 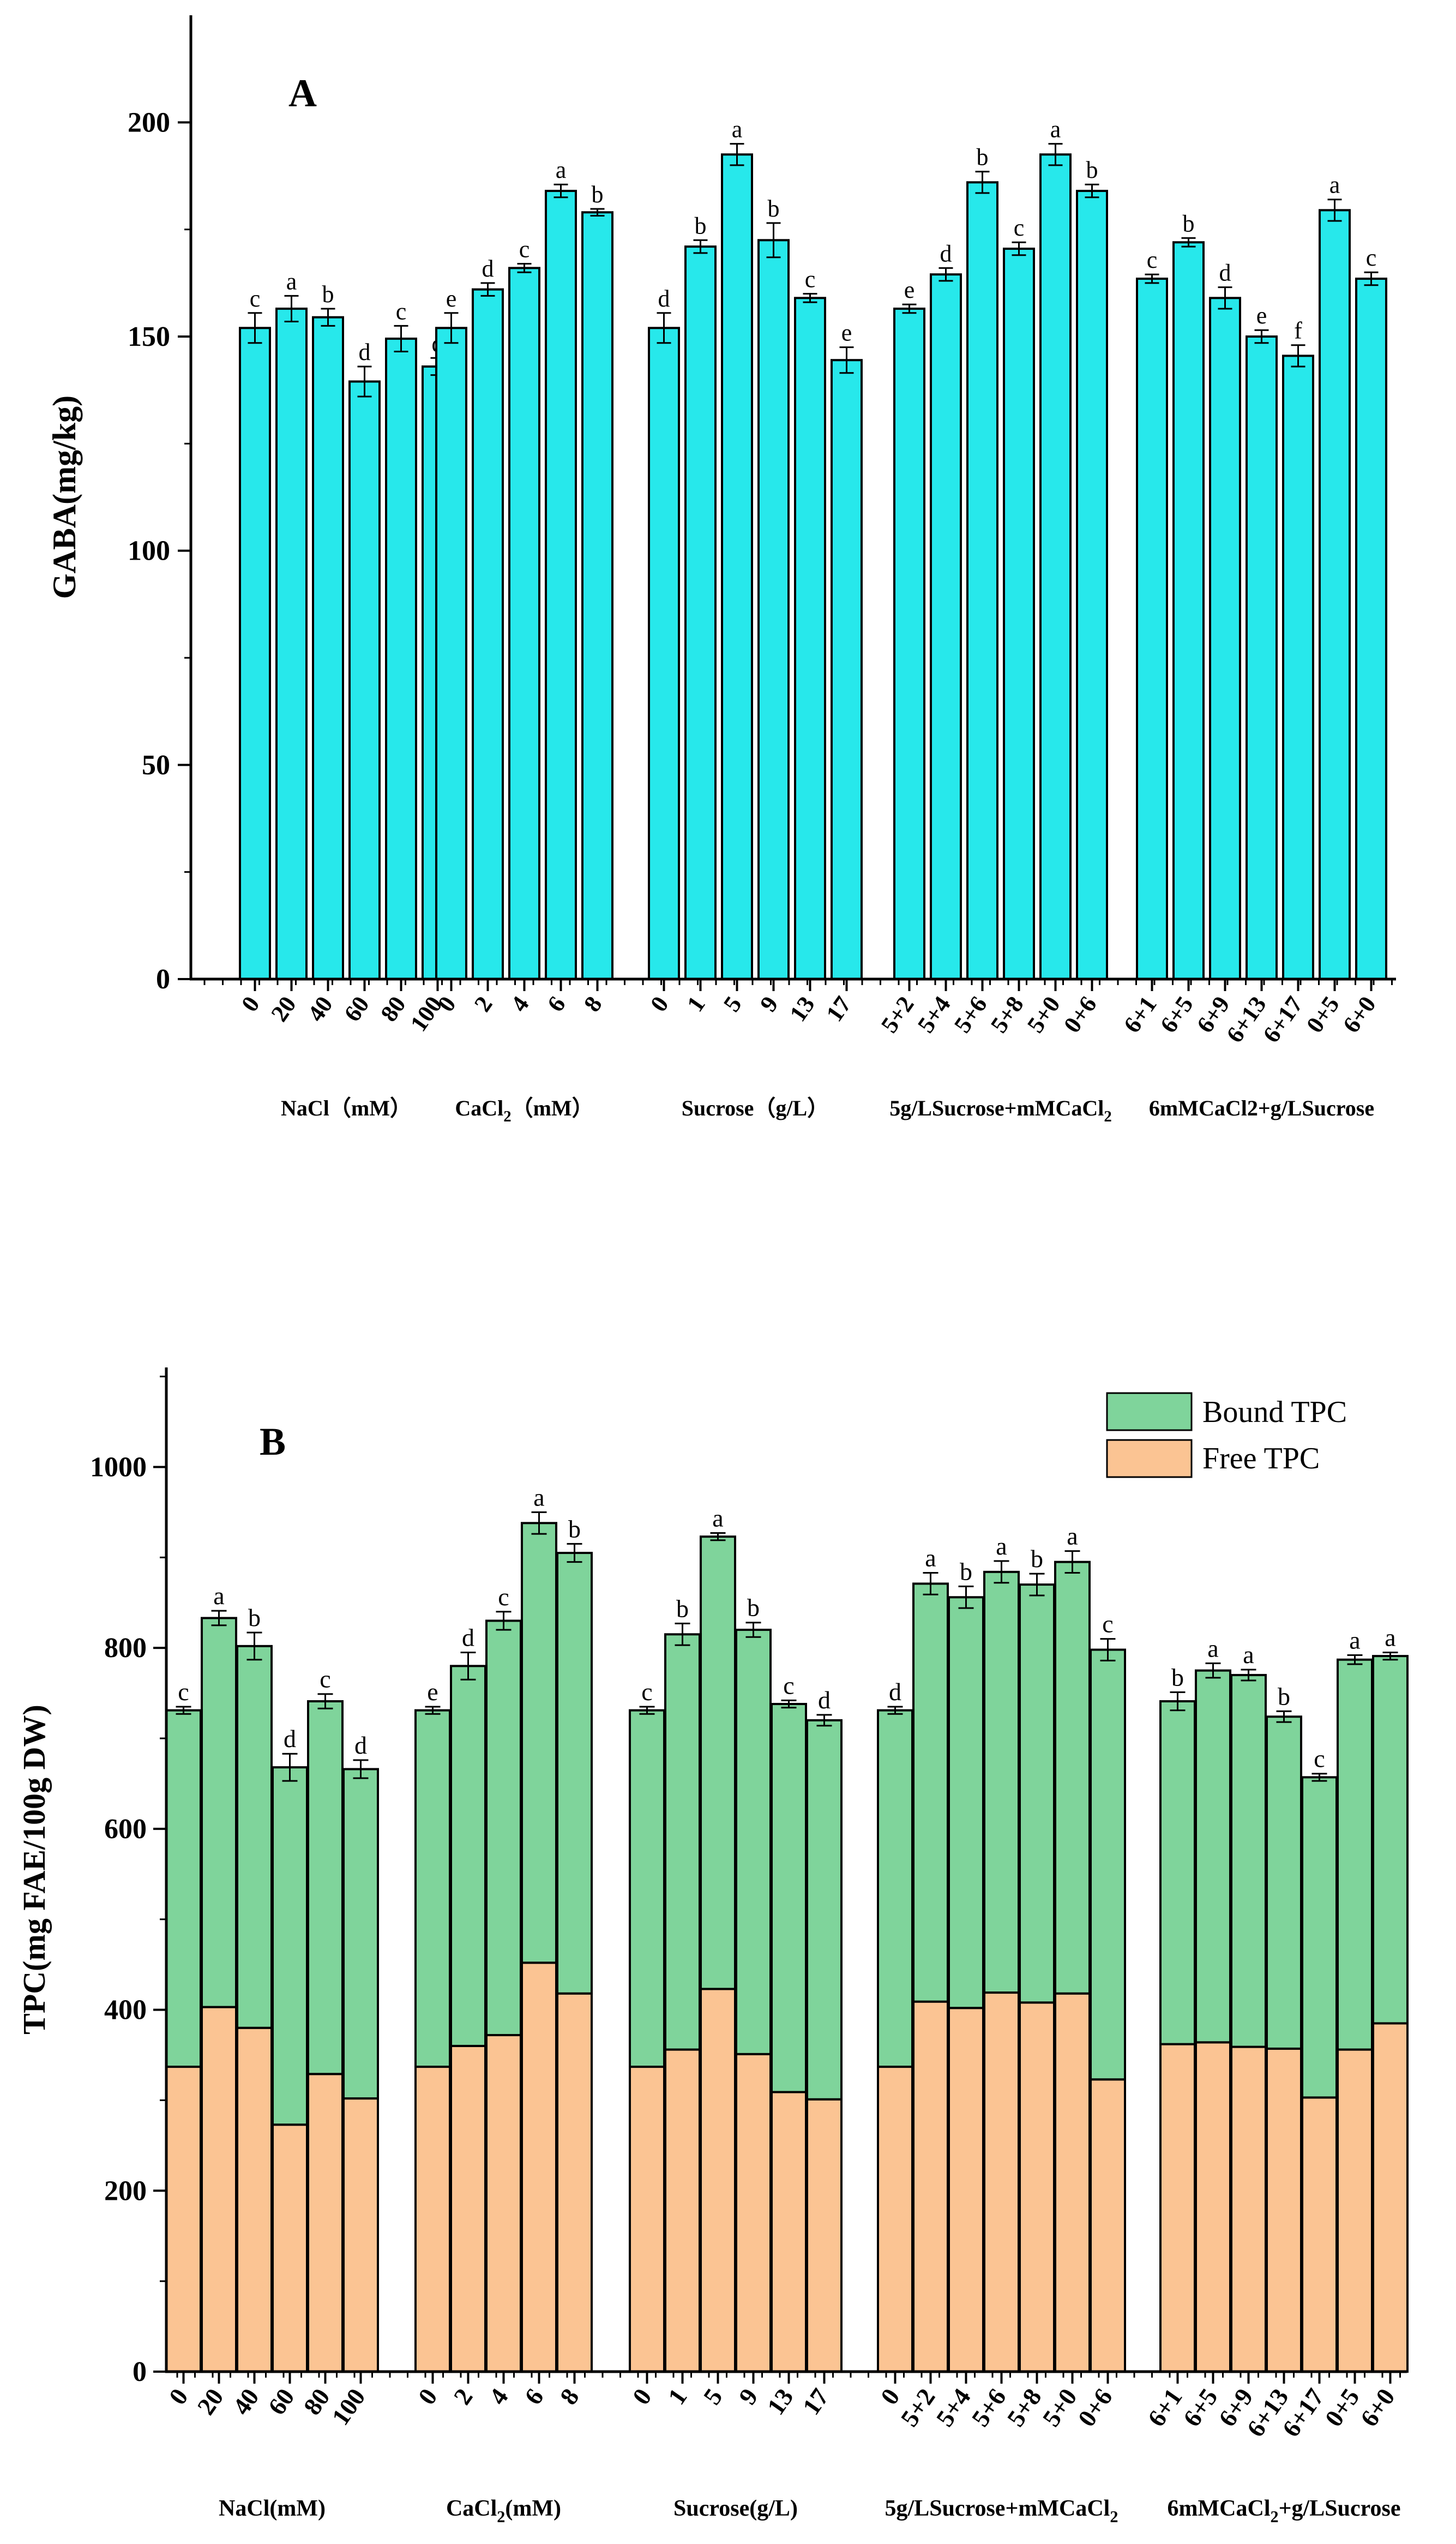 I want to click on y-tick-label: 1000, so click(x=118, y=1467).